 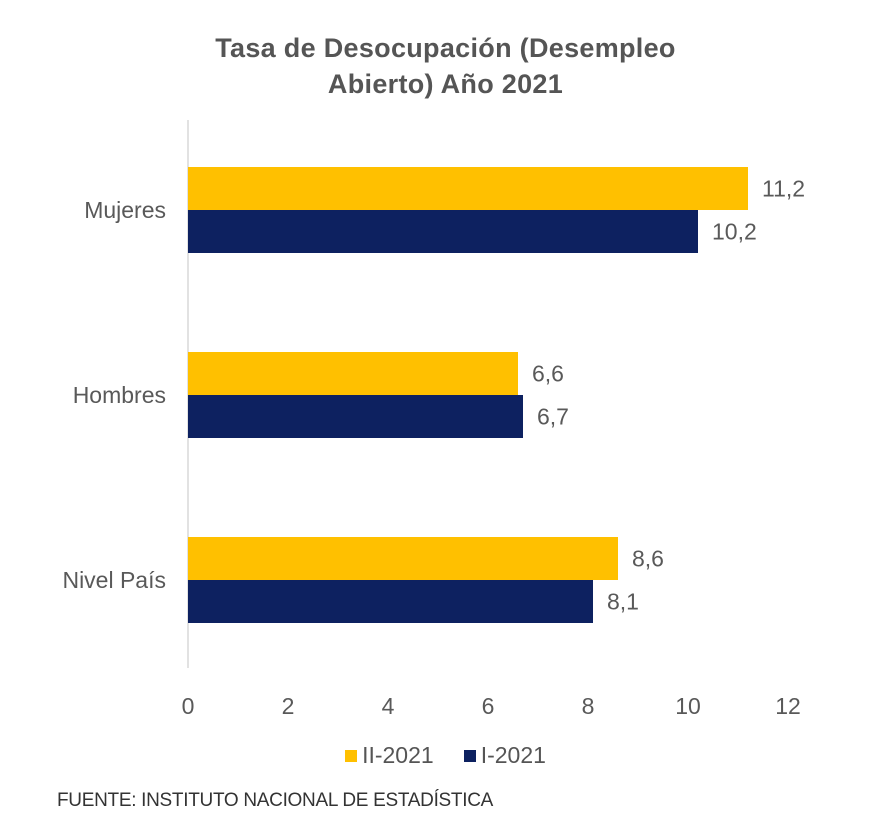 What do you see at coordinates (445, 84) in the screenshot?
I see `chart-title-line-2: Abierto) Año 2021` at bounding box center [445, 84].